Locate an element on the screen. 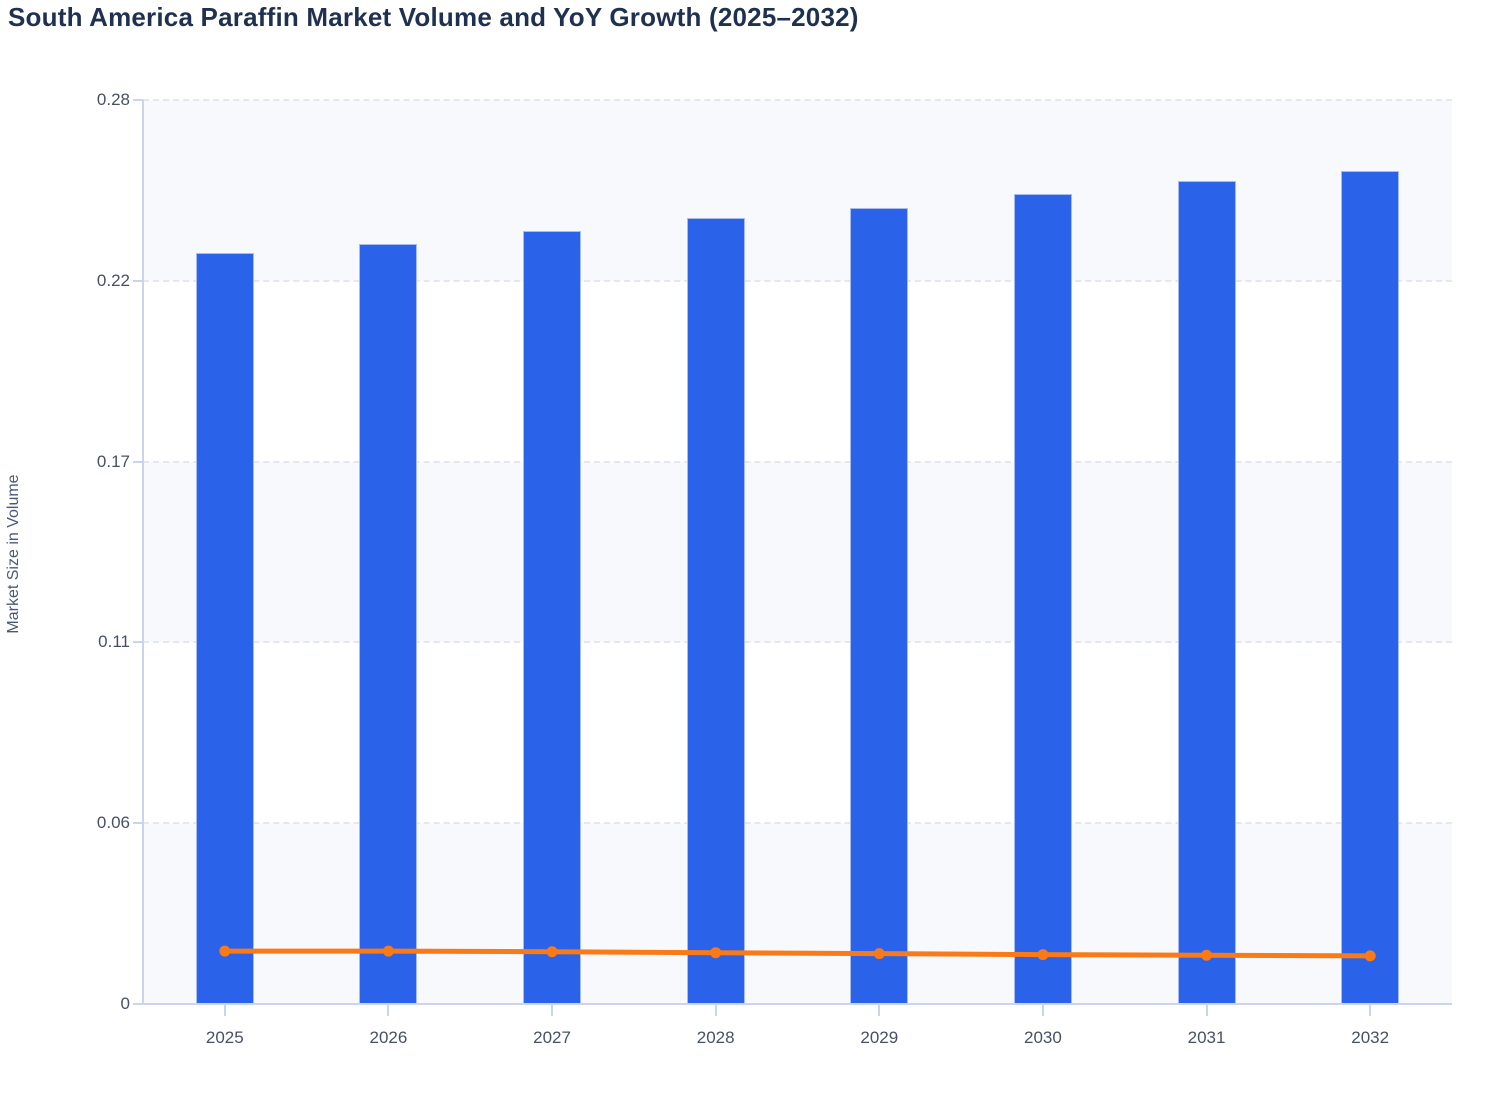 The height and width of the screenshot is (1120, 1508). bar-2025 is located at coordinates (224, 628).